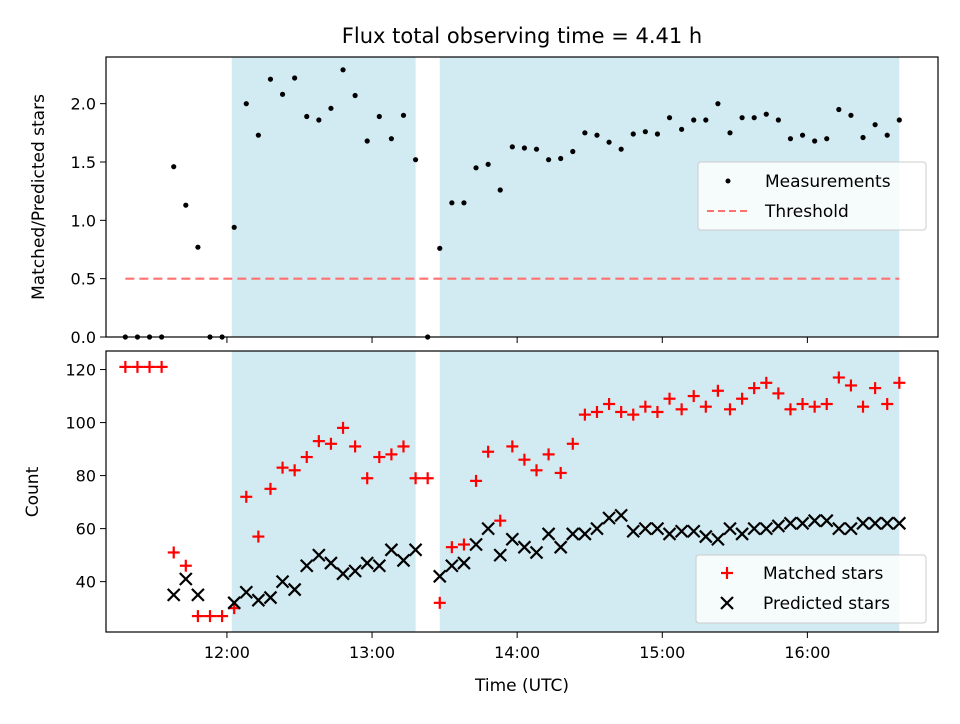  What do you see at coordinates (83, 220) in the screenshot?
I see `y-tick-label: 1.0` at bounding box center [83, 220].